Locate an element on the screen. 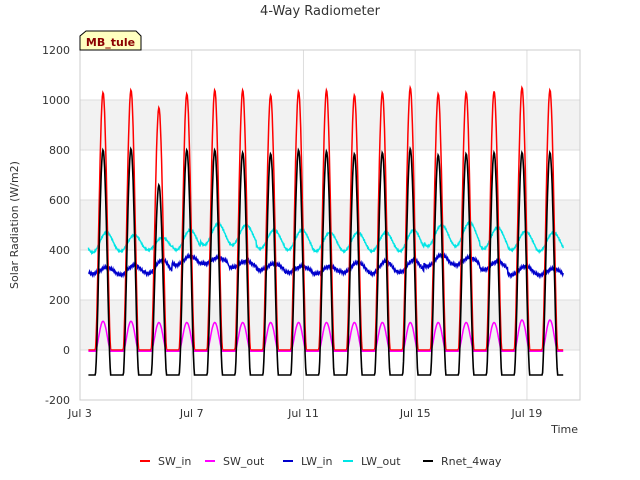 The image size is (640, 480). x-tick-labels: Jul 3 Jul 7 Jul 11 Jul 15 Jul 19 is located at coordinates (304, 413).